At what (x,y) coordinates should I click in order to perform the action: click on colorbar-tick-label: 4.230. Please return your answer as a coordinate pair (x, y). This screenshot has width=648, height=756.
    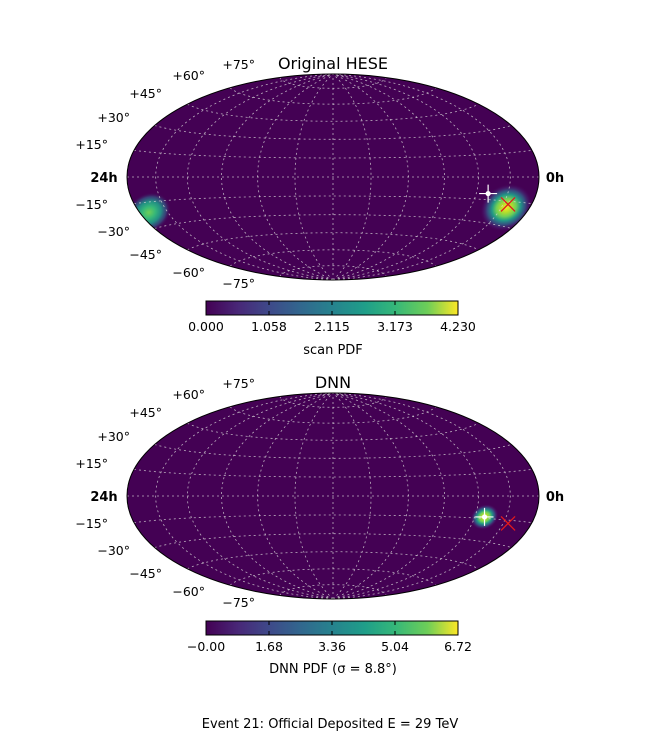
    Looking at the image, I should click on (458, 326).